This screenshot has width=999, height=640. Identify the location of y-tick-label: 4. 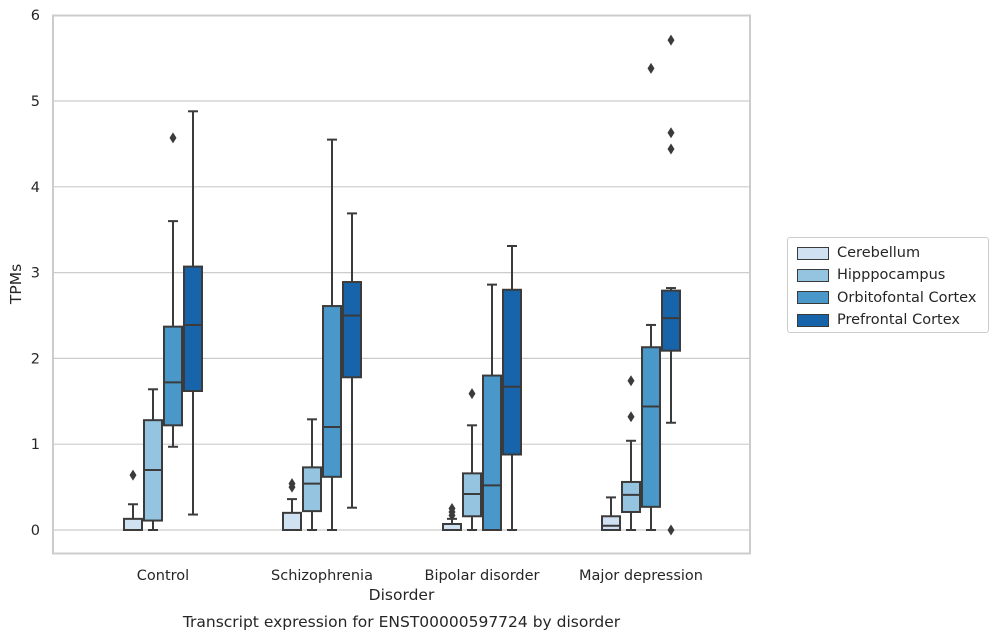
(35, 188).